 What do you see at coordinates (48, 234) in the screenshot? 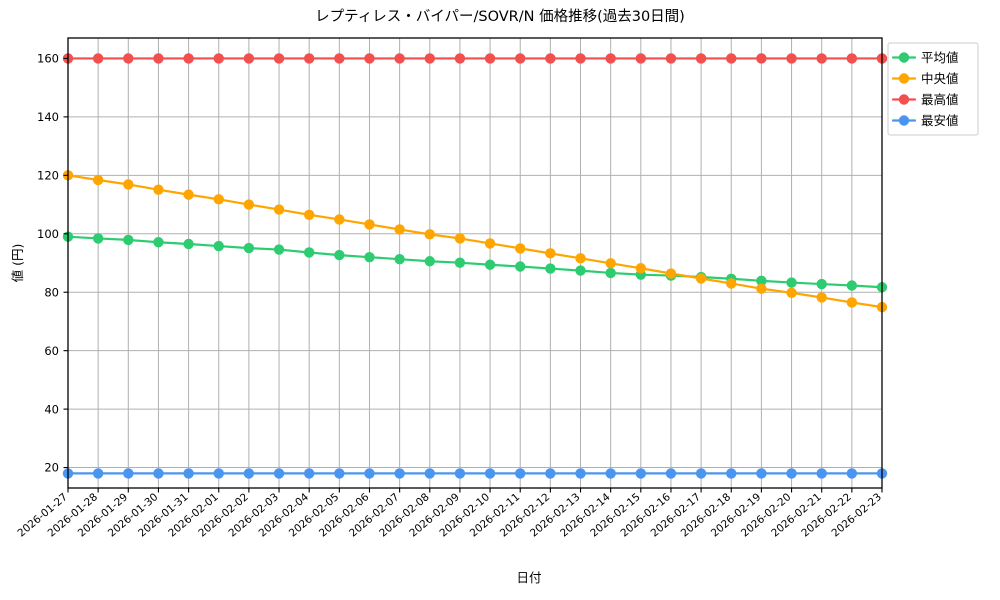
I see `y-tick-label: 100` at bounding box center [48, 234].